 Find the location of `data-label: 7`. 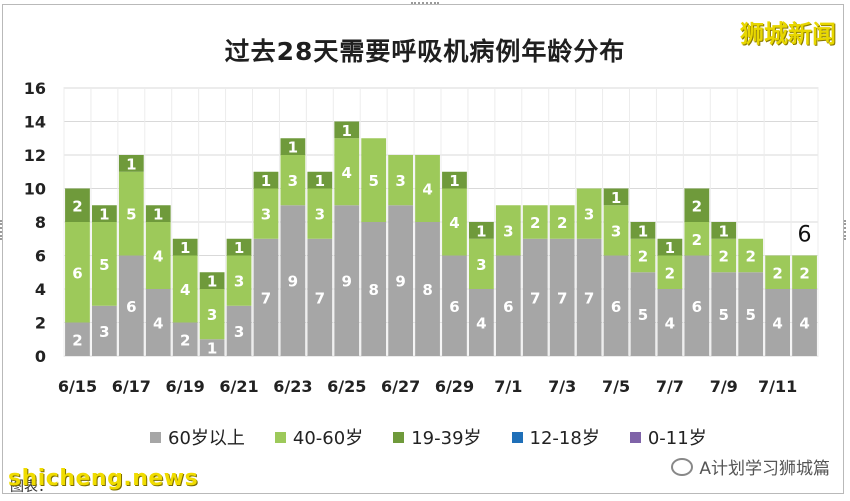

data-label: 7 is located at coordinates (562, 298).